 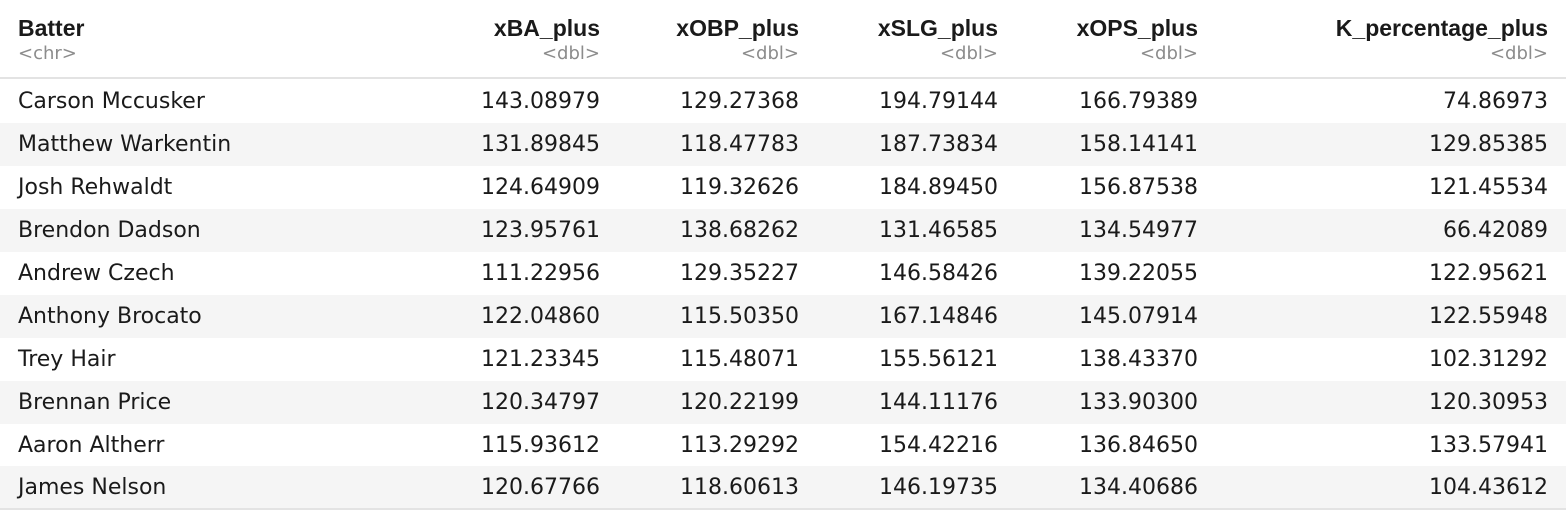 I want to click on xops-plus-cell: 156.87538, so click(x=1138, y=187).